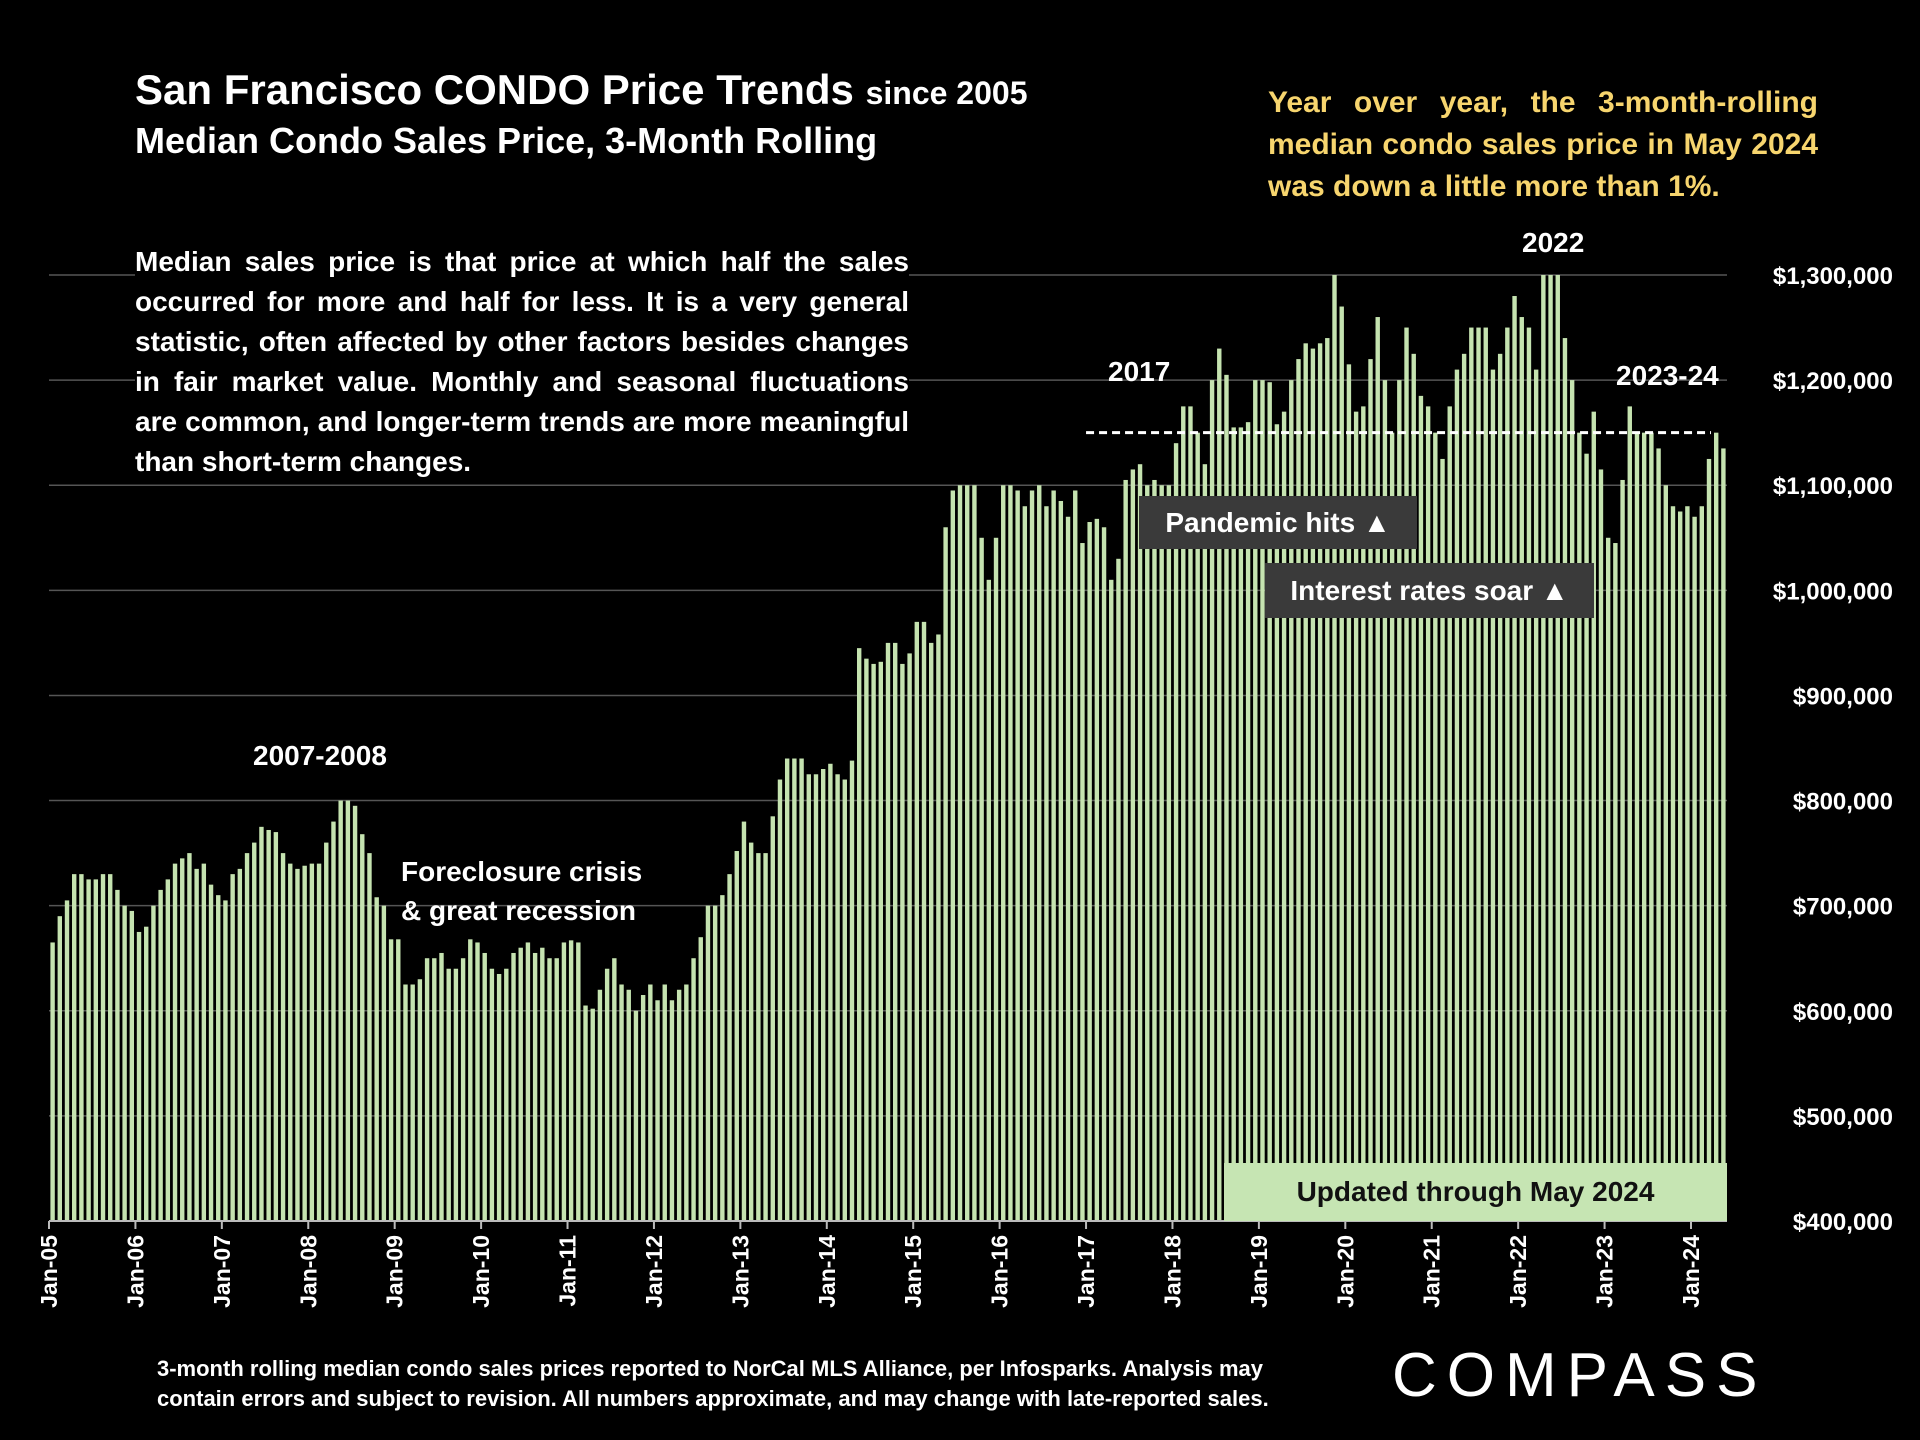 The height and width of the screenshot is (1440, 1920). Describe the element at coordinates (1833, 591) in the screenshot. I see `y-tick-label: $1,000,000` at that location.